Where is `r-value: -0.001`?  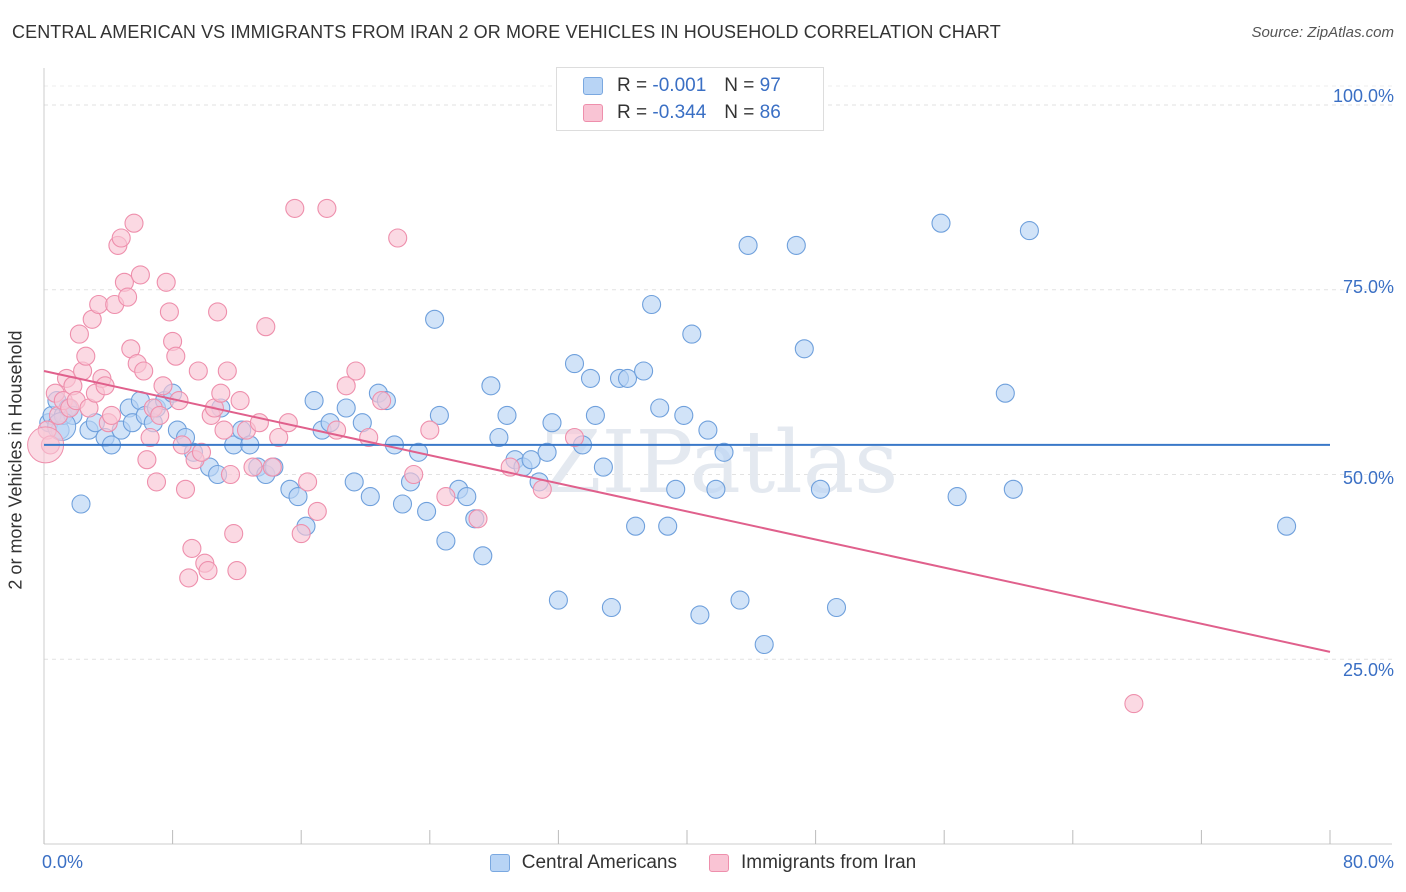
r-value: -0.001 is located at coordinates (679, 85).